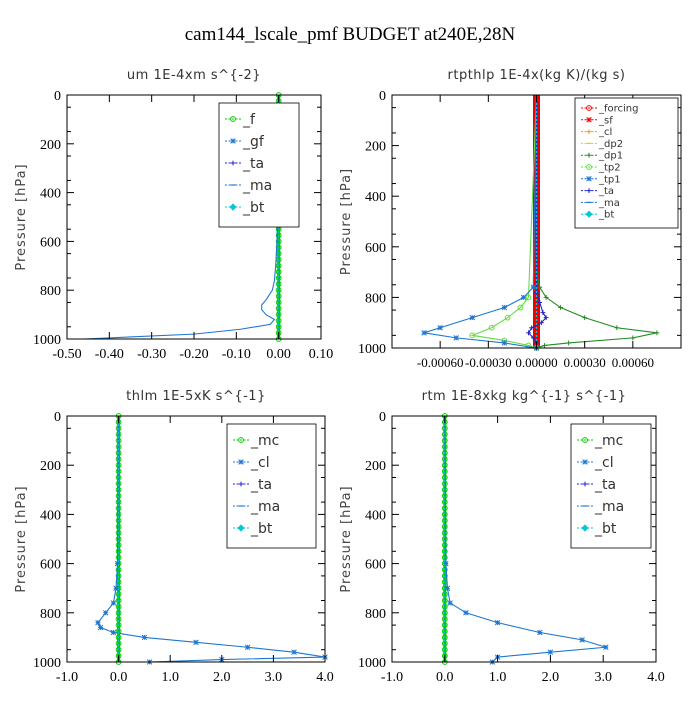 The width and height of the screenshot is (700, 705). What do you see at coordinates (440, 362) in the screenshot?
I see `x-tick-label: -0.00060` at bounding box center [440, 362].